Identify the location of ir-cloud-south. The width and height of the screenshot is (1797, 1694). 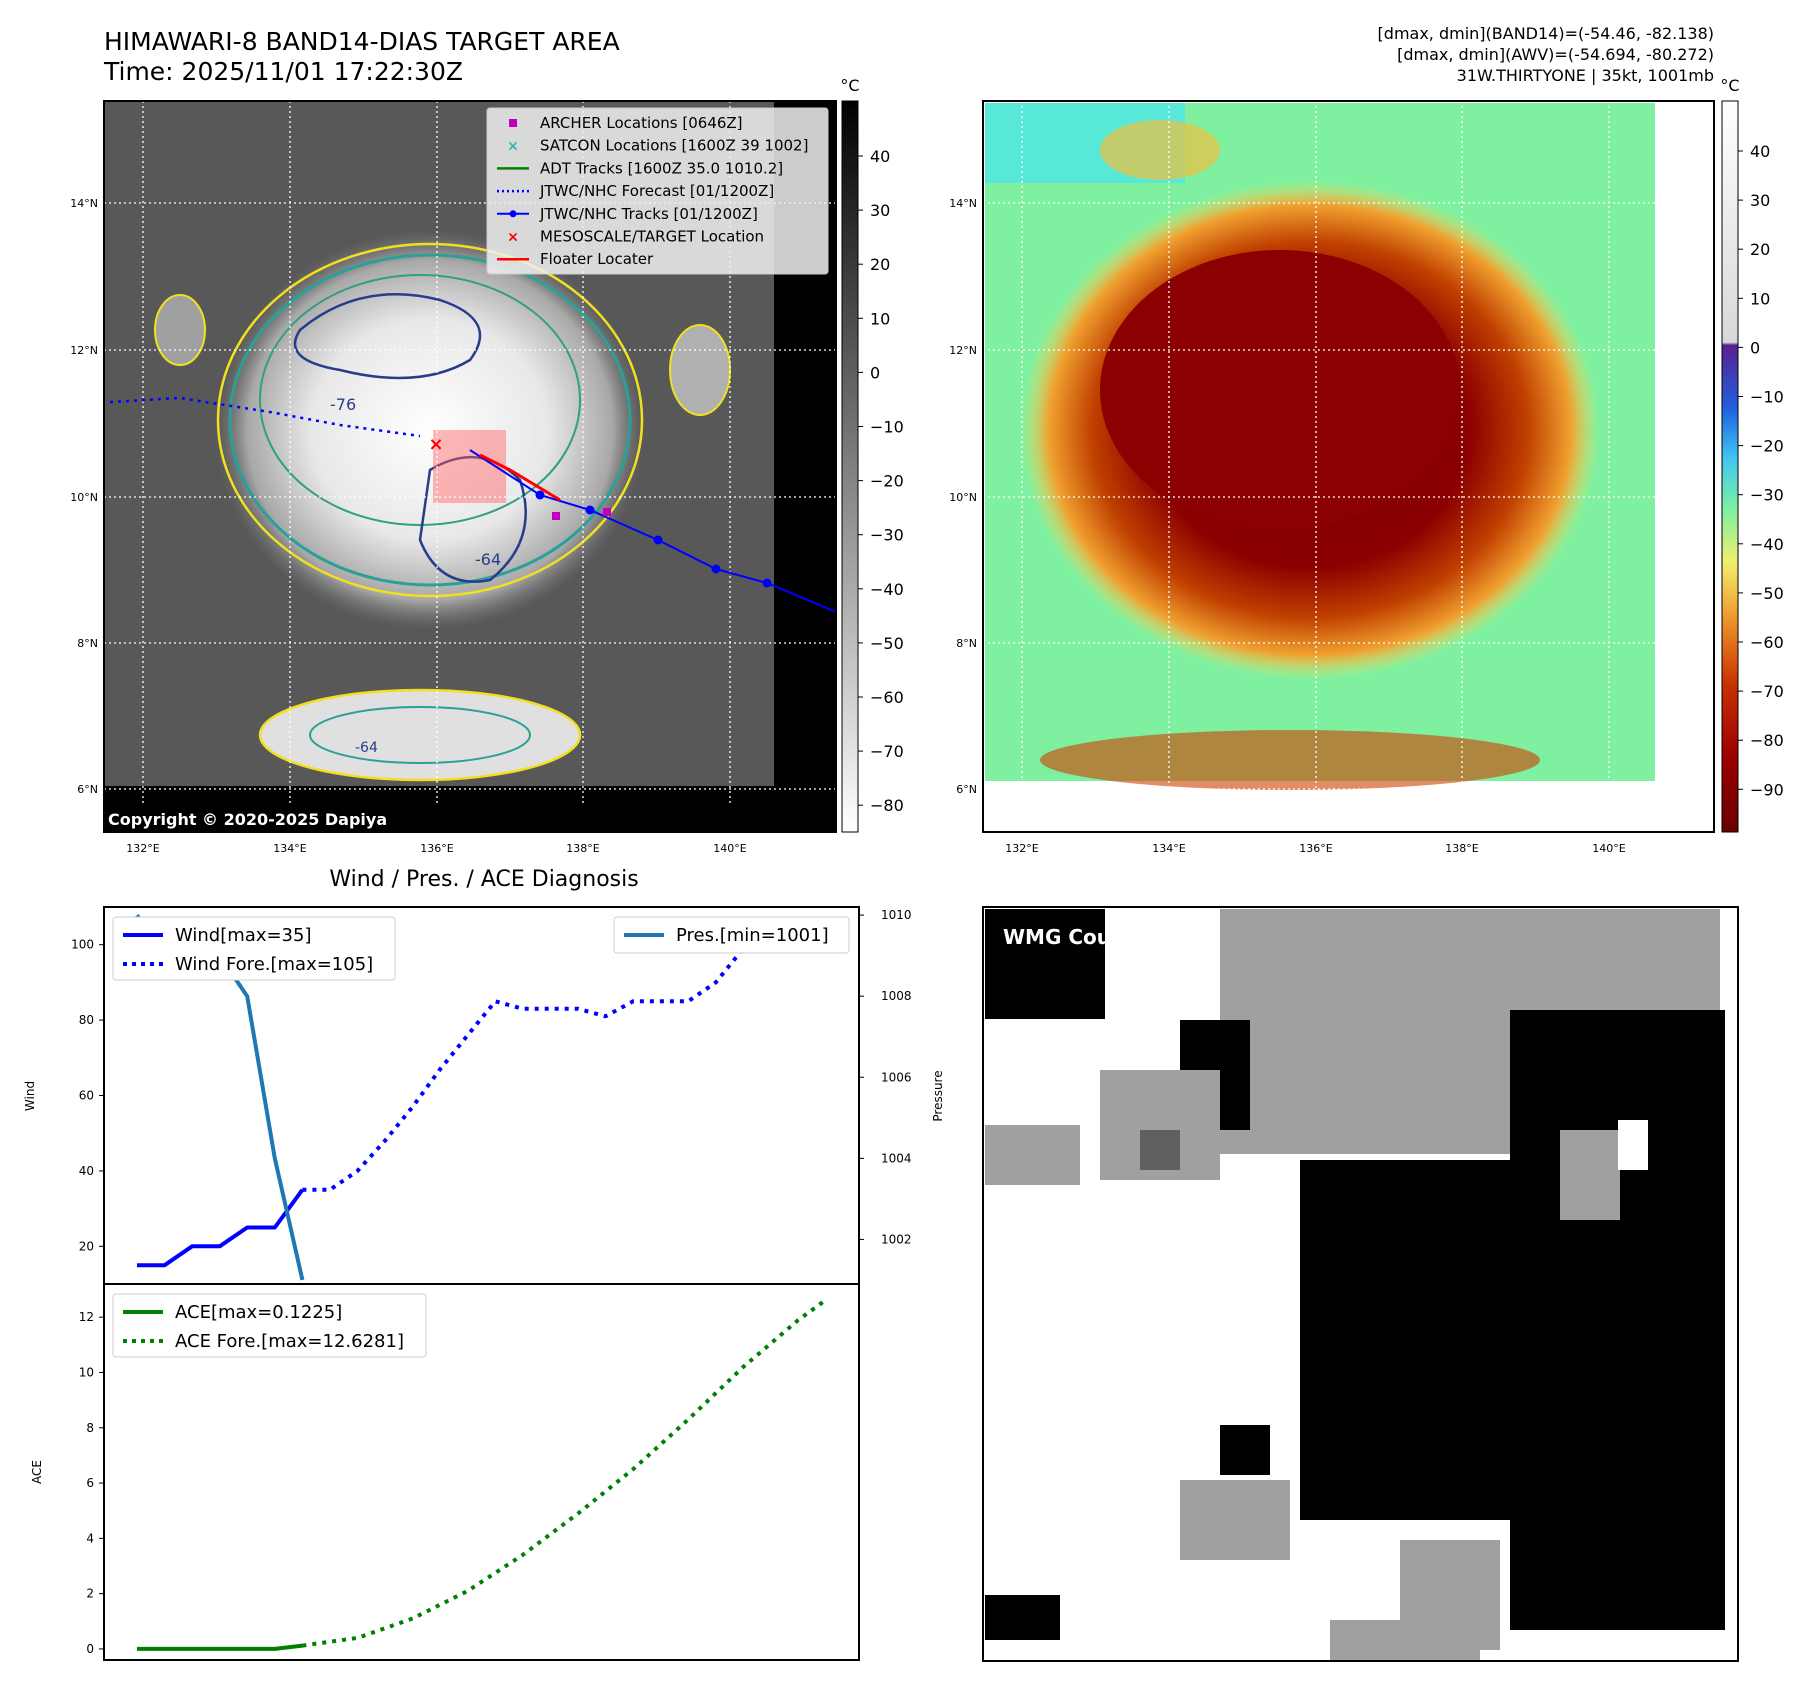
(420, 735).